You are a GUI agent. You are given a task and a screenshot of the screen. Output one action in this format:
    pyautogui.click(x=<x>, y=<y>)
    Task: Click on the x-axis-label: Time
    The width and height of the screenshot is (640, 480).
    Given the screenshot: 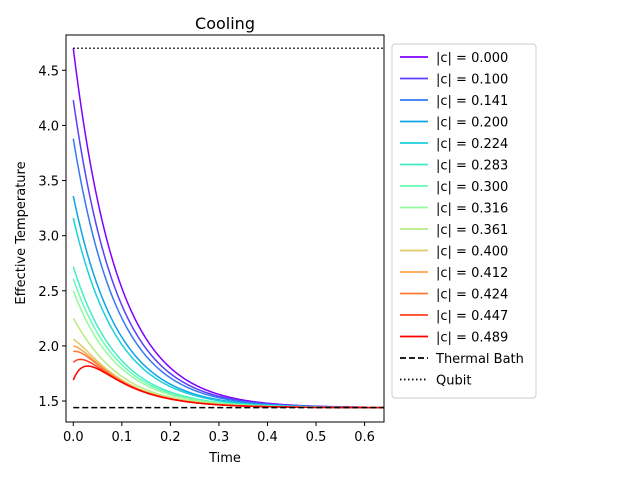 What is the action you would take?
    pyautogui.click(x=224, y=458)
    